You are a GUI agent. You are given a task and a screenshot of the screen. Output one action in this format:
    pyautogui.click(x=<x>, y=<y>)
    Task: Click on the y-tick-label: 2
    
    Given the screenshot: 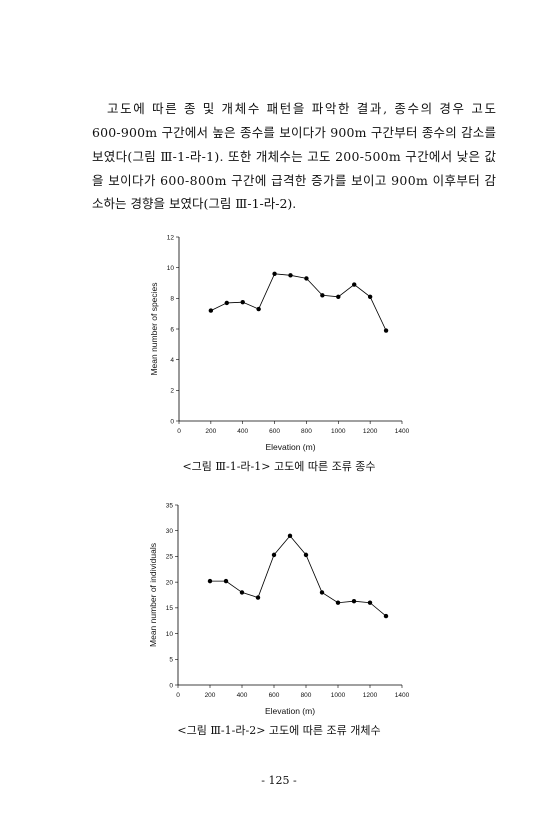 What is the action you would take?
    pyautogui.click(x=172, y=391)
    